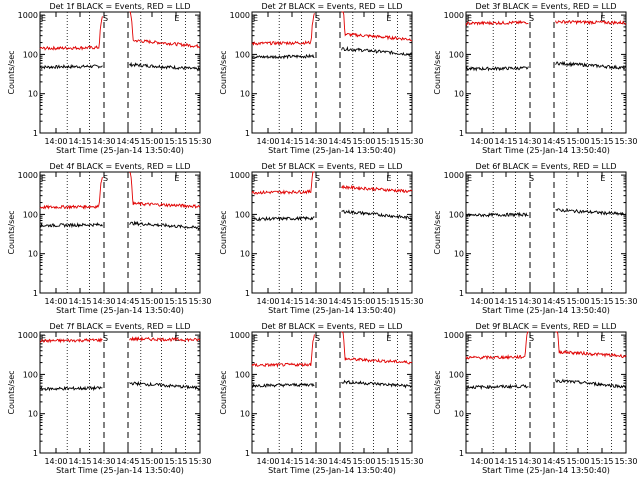 Image resolution: width=640 pixels, height=484 pixels. Describe the element at coordinates (119, 326) in the screenshot. I see `plot-title: Det 7f BLACK = Events, RED = LLD` at that location.